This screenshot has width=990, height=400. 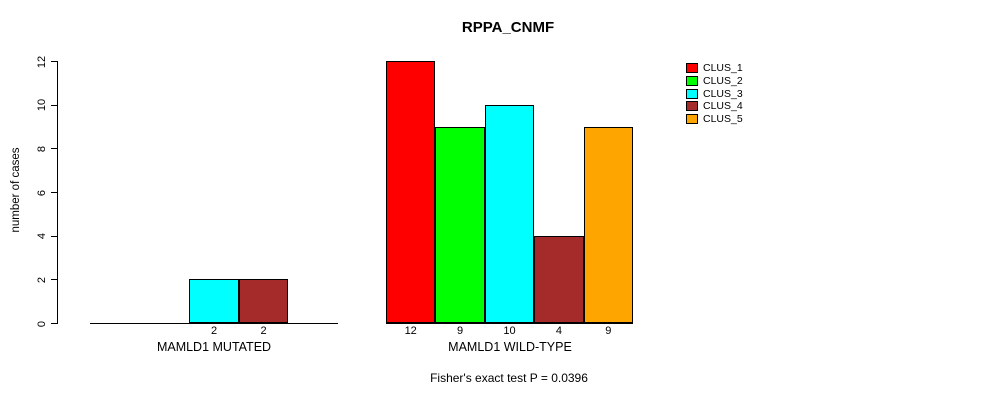 What do you see at coordinates (509, 331) in the screenshot?
I see `bar-value-label: 10` at bounding box center [509, 331].